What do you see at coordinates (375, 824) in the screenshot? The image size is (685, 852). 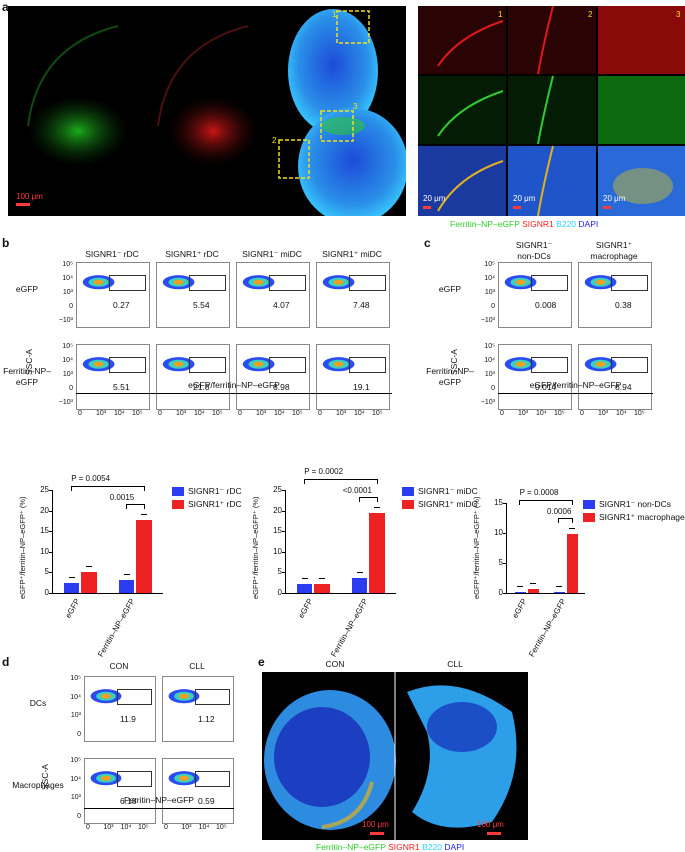 I see `e-scale-label-con: 100 μm` at bounding box center [375, 824].